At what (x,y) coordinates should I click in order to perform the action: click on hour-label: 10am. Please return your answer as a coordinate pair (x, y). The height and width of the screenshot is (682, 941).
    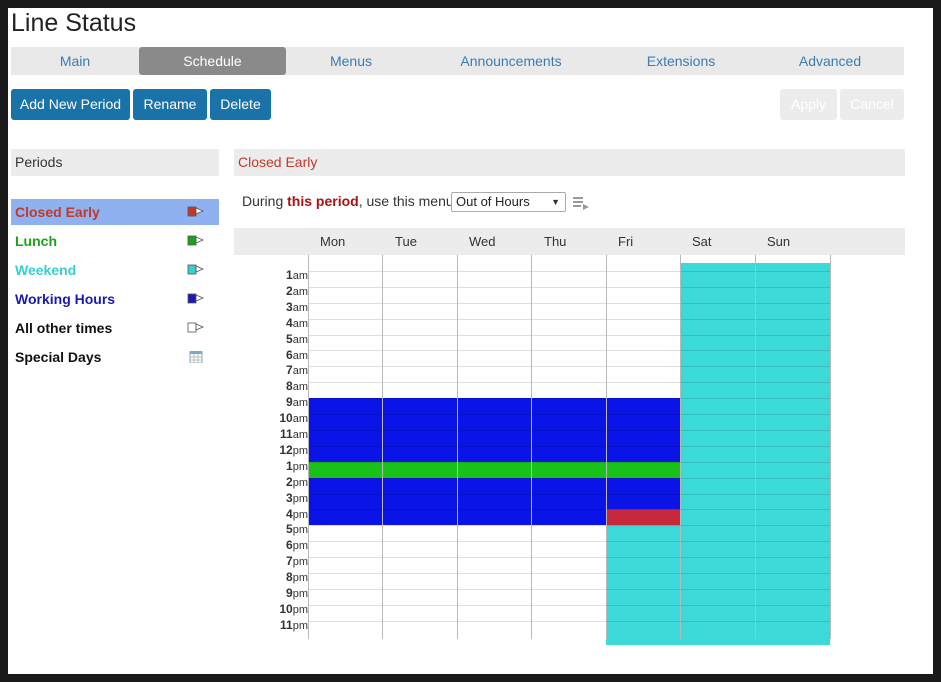
    Looking at the image, I should click on (293, 418).